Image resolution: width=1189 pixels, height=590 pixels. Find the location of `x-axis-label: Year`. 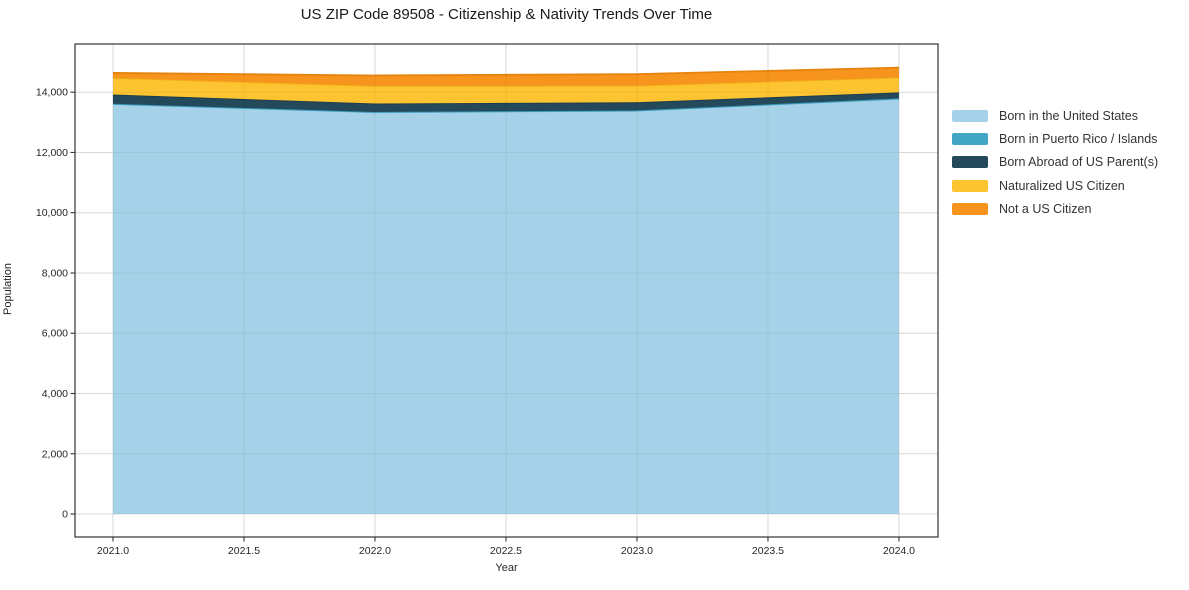

x-axis-label: Year is located at coordinates (506, 568).